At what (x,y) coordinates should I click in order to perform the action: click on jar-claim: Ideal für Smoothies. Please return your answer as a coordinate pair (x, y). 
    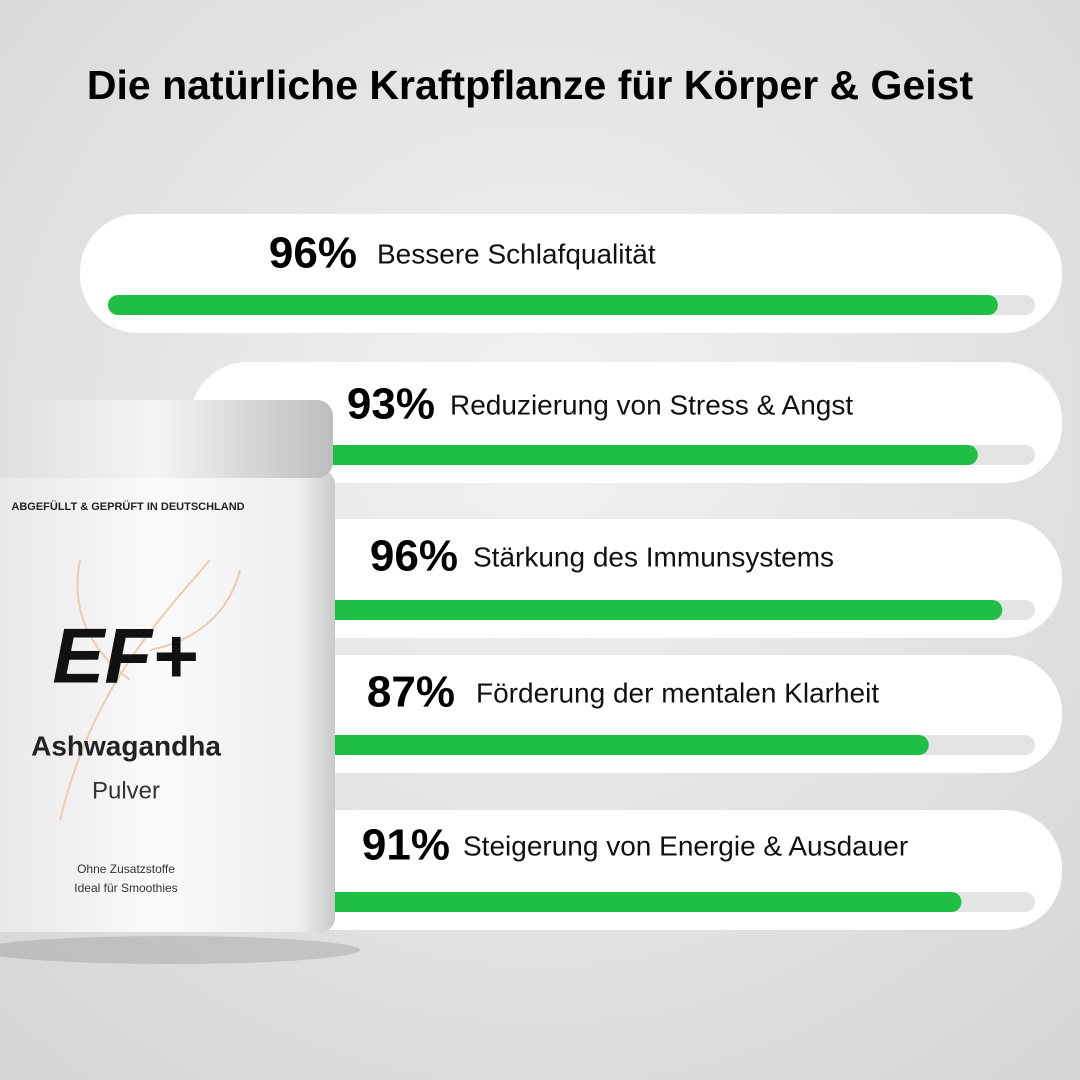
    Looking at the image, I should click on (125, 888).